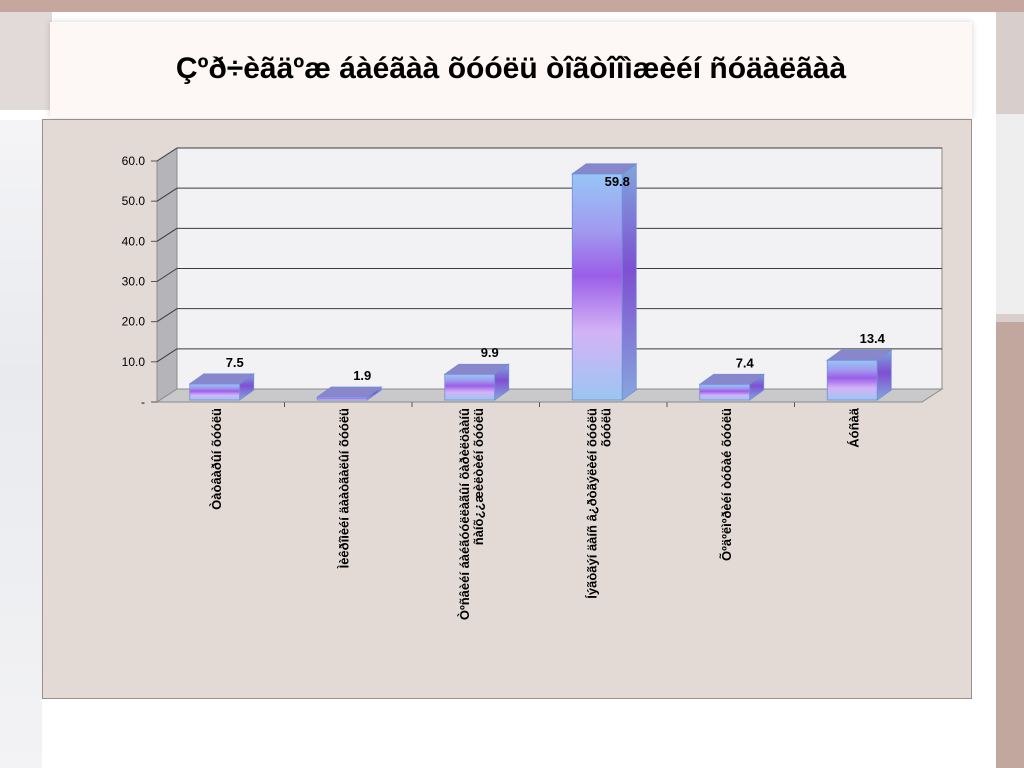 The height and width of the screenshot is (768, 1024). I want to click on right-decor-panel, so click(1010, 214).